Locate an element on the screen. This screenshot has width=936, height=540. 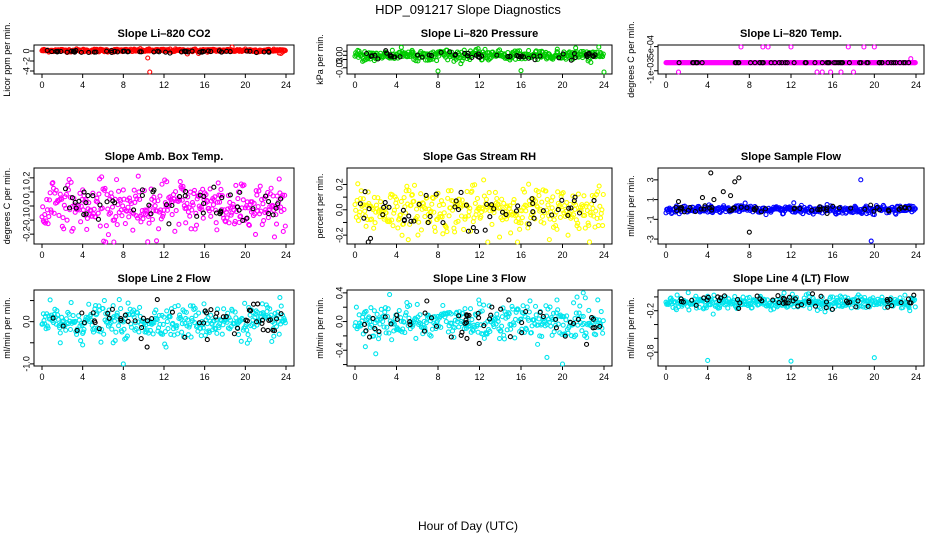
y-tick-label: -2 is located at coordinates (26, 61).